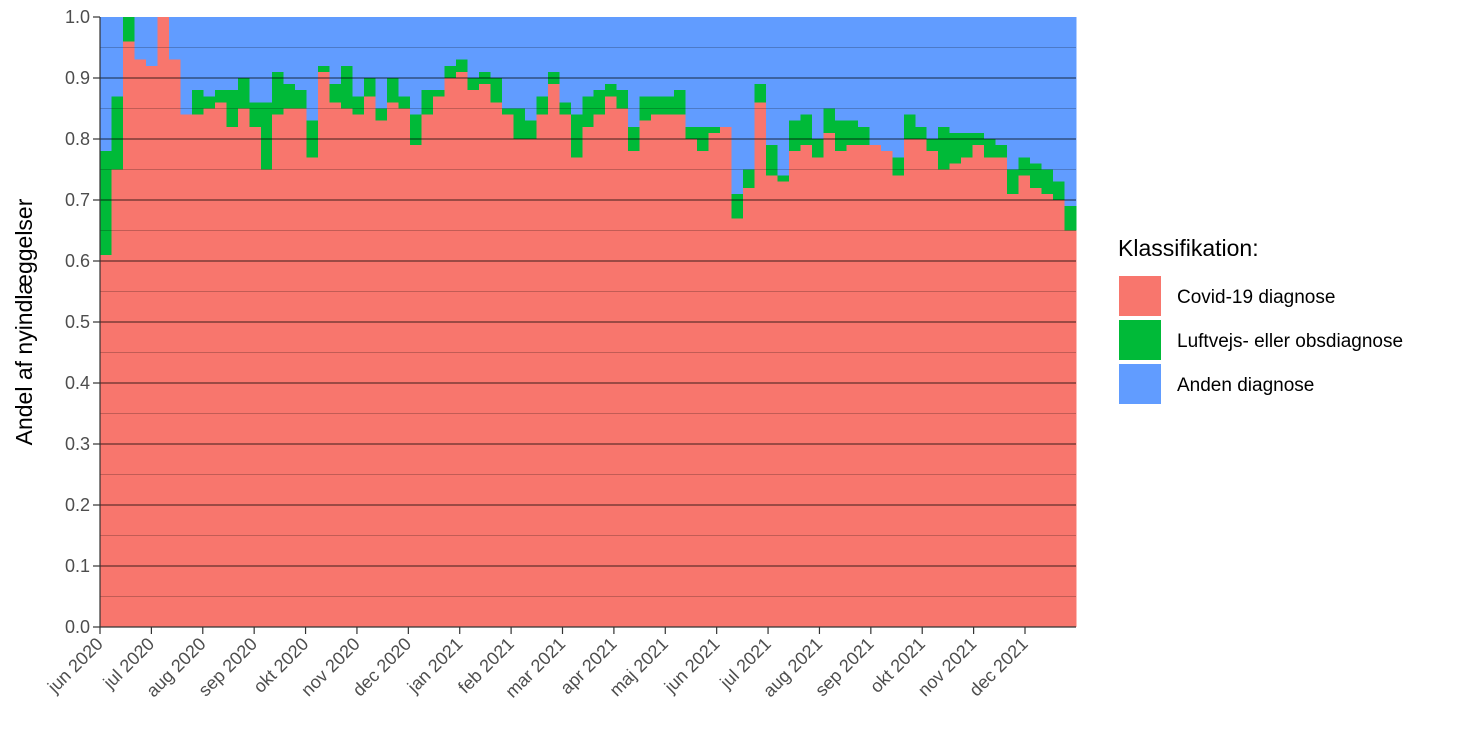 The image size is (1473, 736). Describe the element at coordinates (77, 444) in the screenshot. I see `y-tick-label: 0.3` at that location.